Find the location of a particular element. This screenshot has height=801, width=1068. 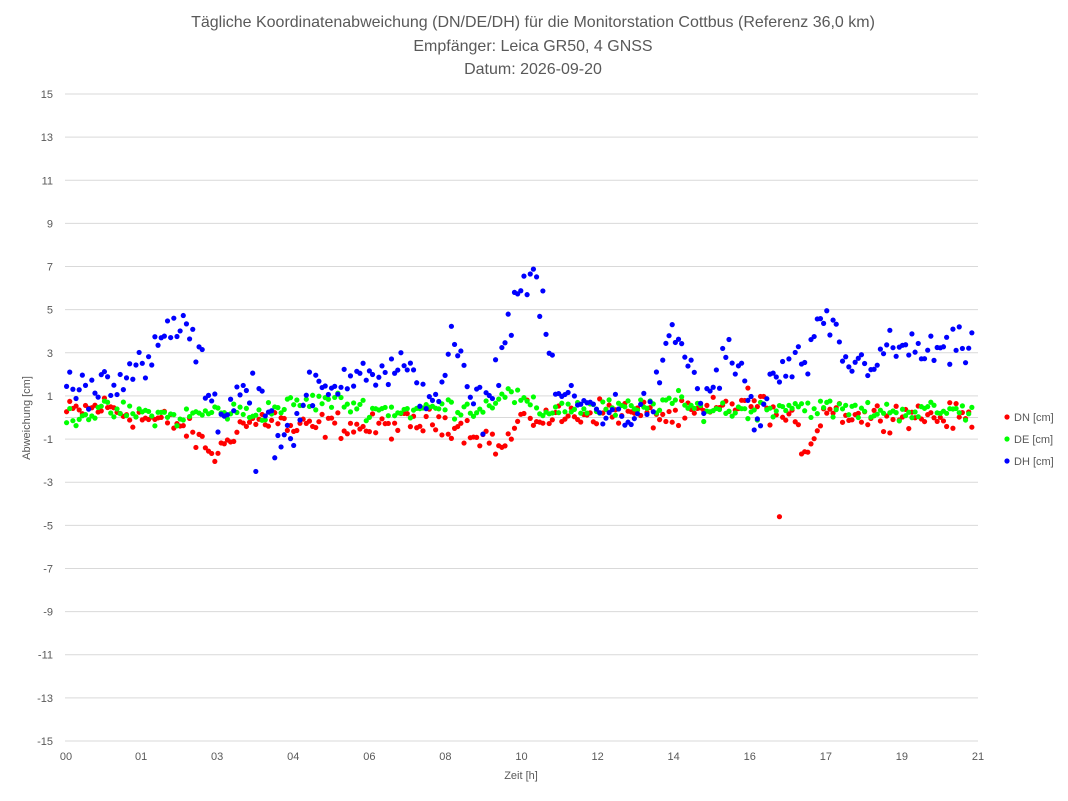

x-tick-label: 19 is located at coordinates (902, 757).